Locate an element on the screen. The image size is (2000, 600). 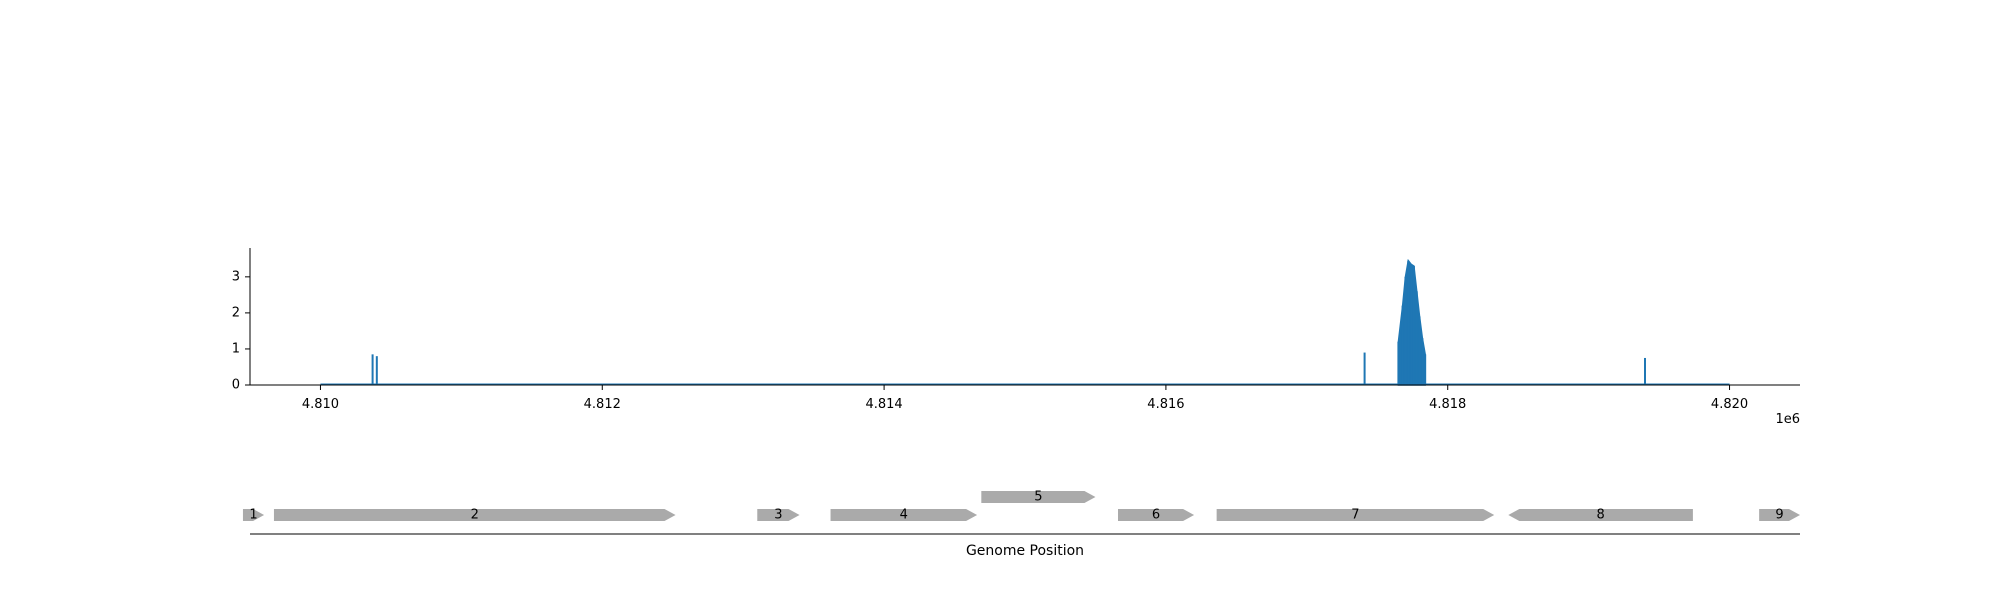
gene-label-7: 7 is located at coordinates (1355, 515).